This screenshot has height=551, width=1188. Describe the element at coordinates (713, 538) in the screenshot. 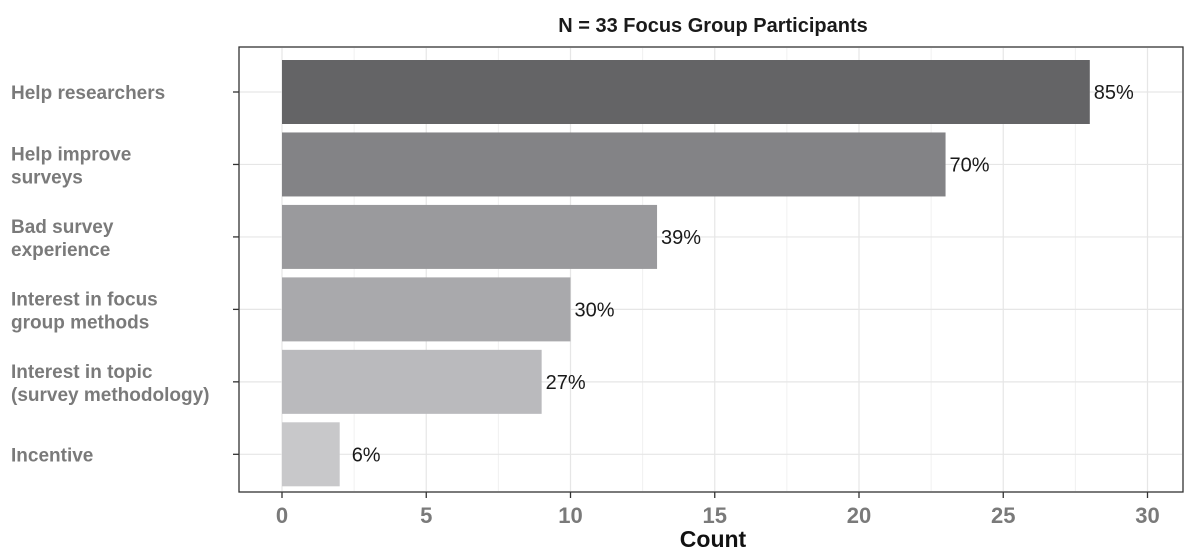

I see `x-axis-title: Count` at that location.